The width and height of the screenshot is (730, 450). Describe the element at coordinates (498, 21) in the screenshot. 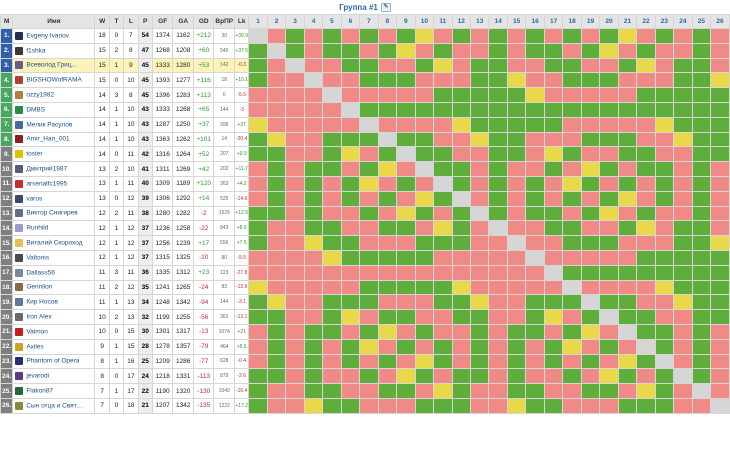

I see `col-round-14: 14` at that location.